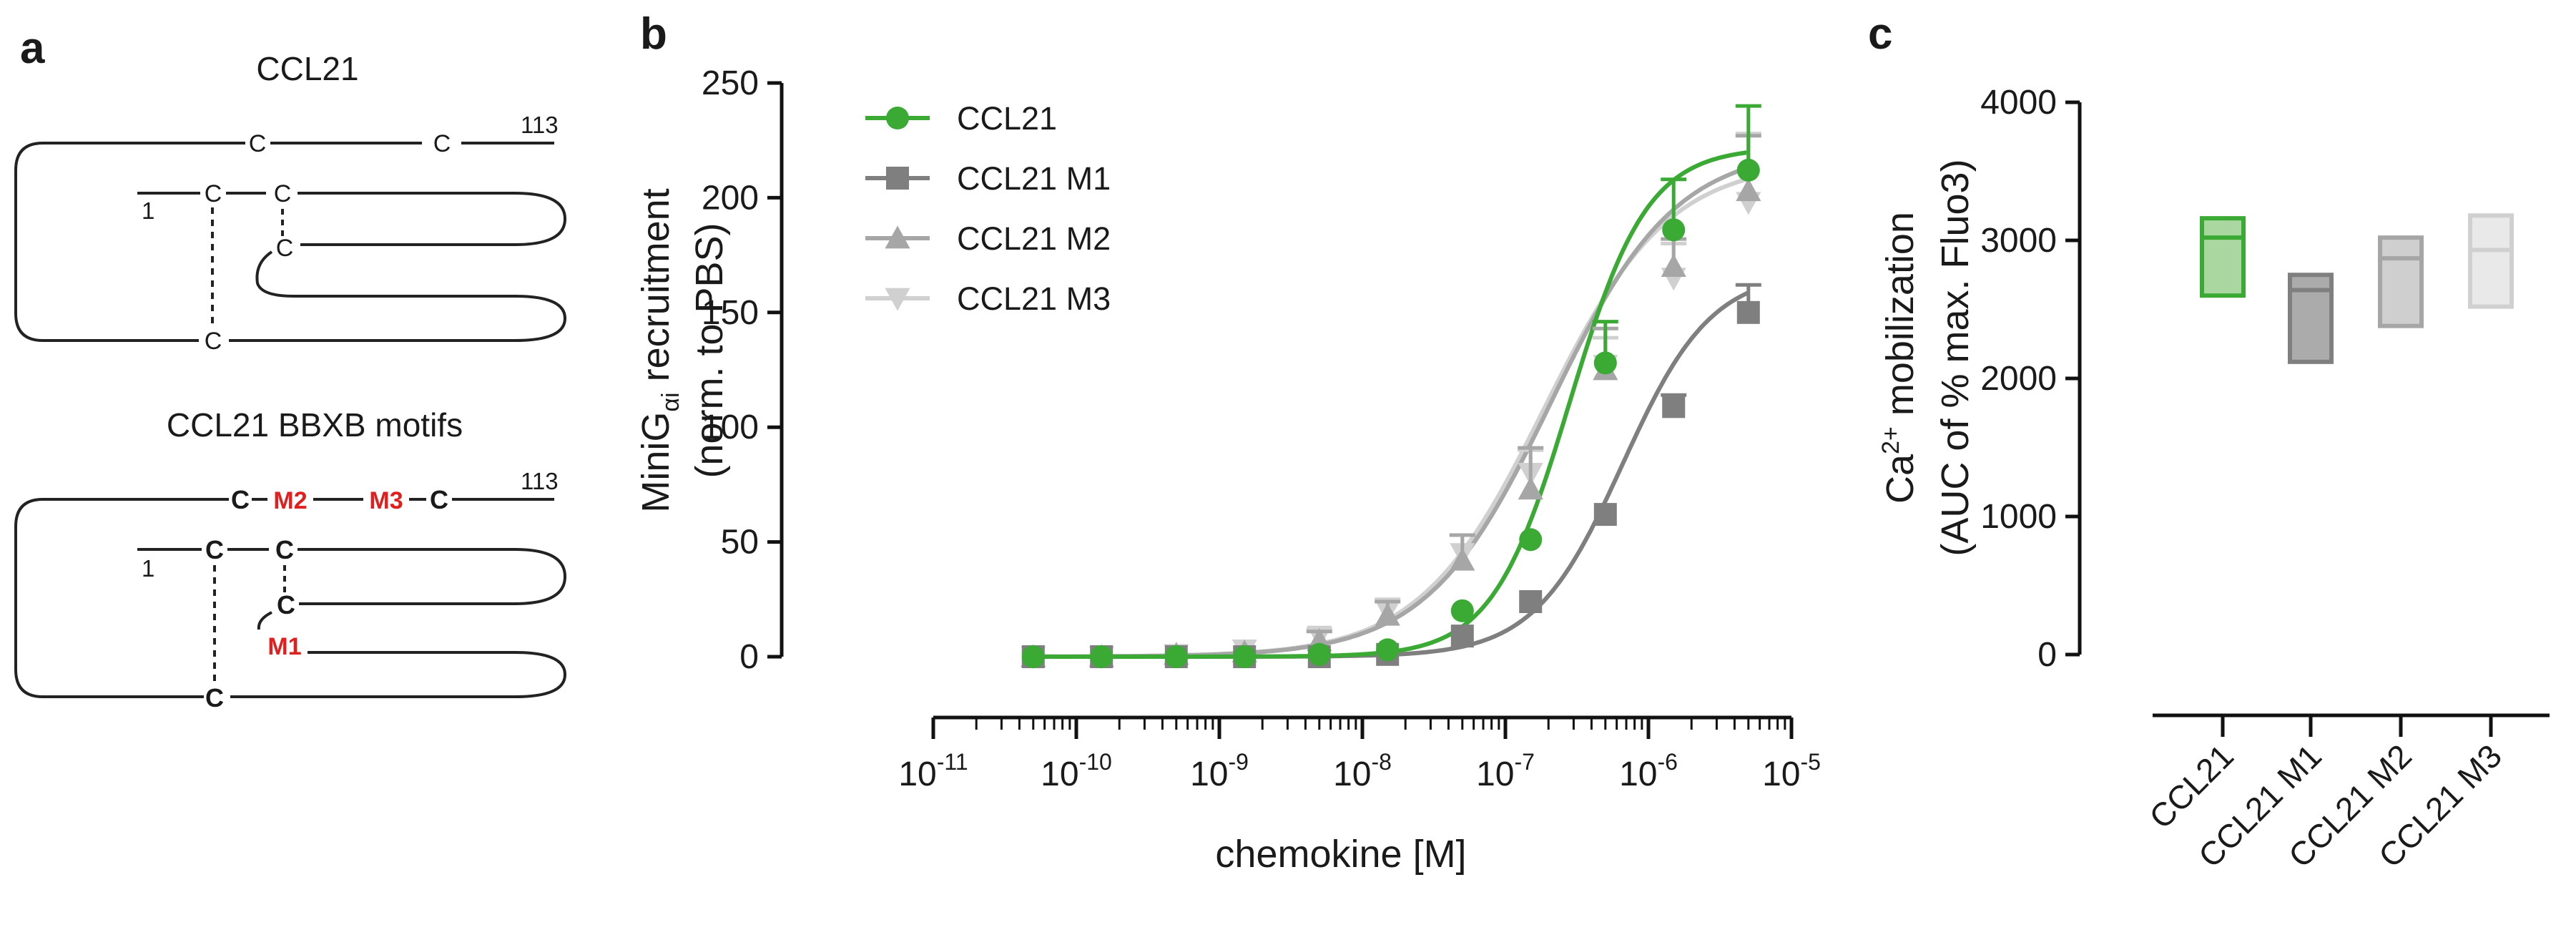 This screenshot has width=2576, height=950. What do you see at coordinates (214, 341) in the screenshot?
I see `diag-top-cys-f: C` at bounding box center [214, 341].